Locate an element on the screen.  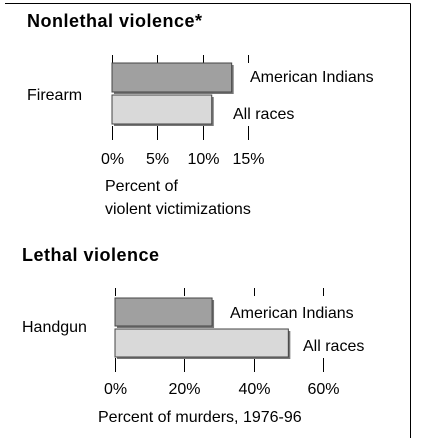
x-tick-label: 15% is located at coordinates (248, 159).